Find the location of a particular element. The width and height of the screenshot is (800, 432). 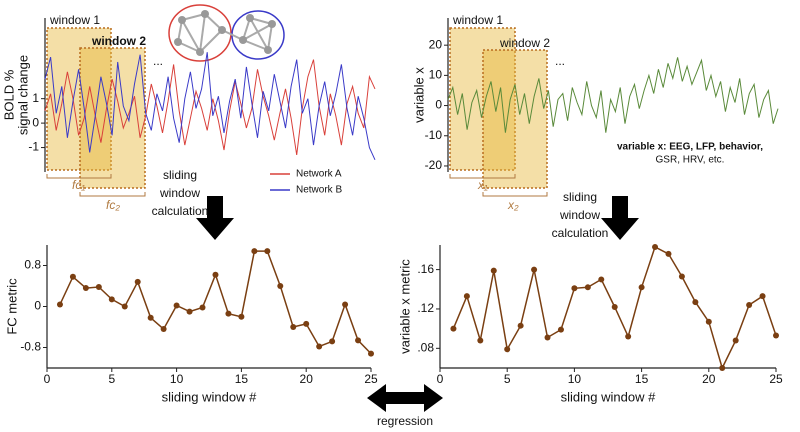

network-b-outline is located at coordinates (258, 35).